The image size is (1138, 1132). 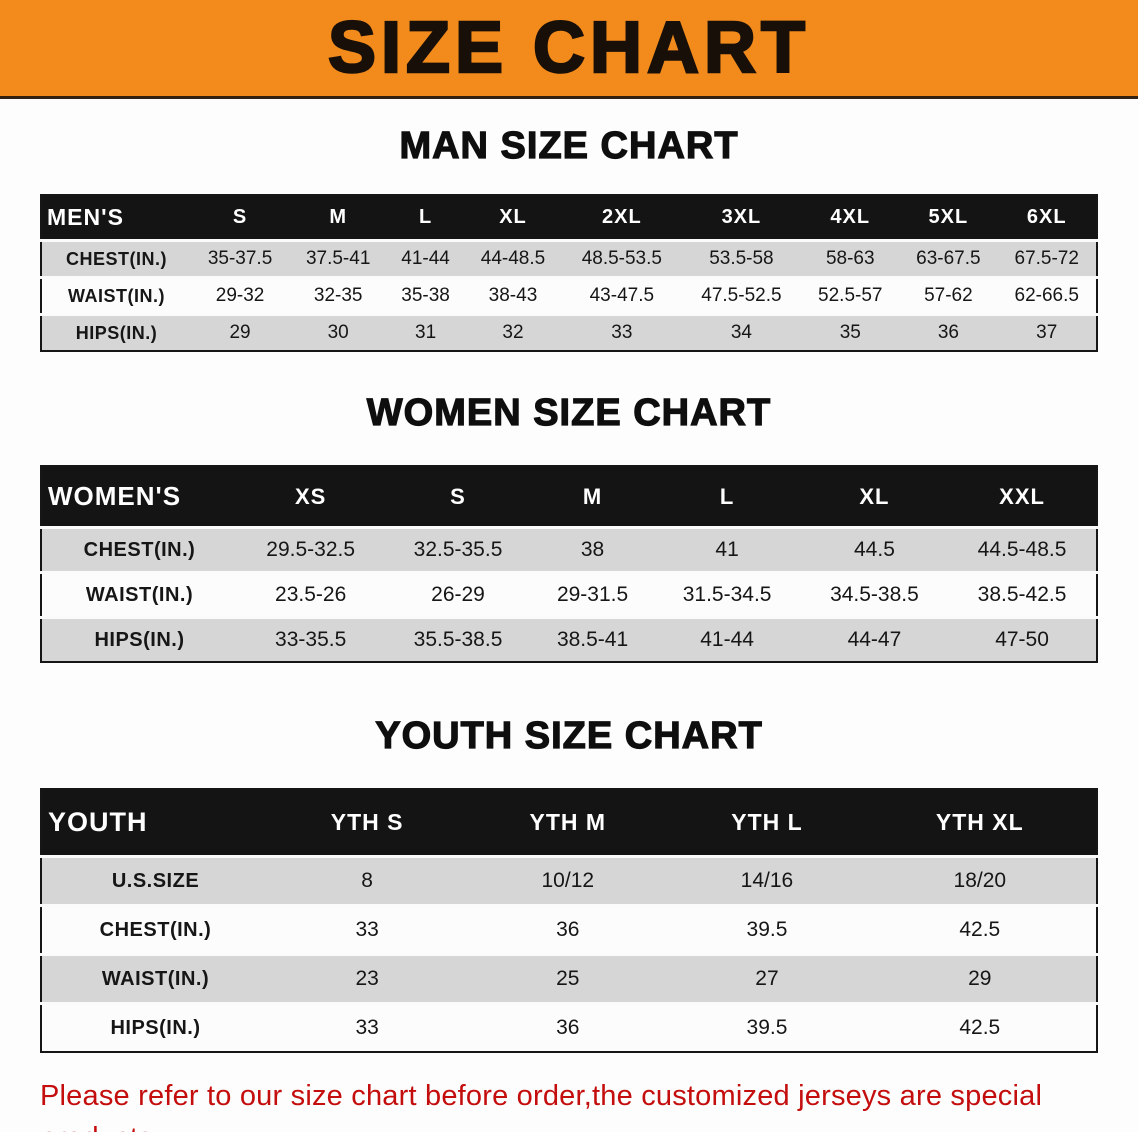 What do you see at coordinates (338, 295) in the screenshot?
I see `size-value: 32-35` at bounding box center [338, 295].